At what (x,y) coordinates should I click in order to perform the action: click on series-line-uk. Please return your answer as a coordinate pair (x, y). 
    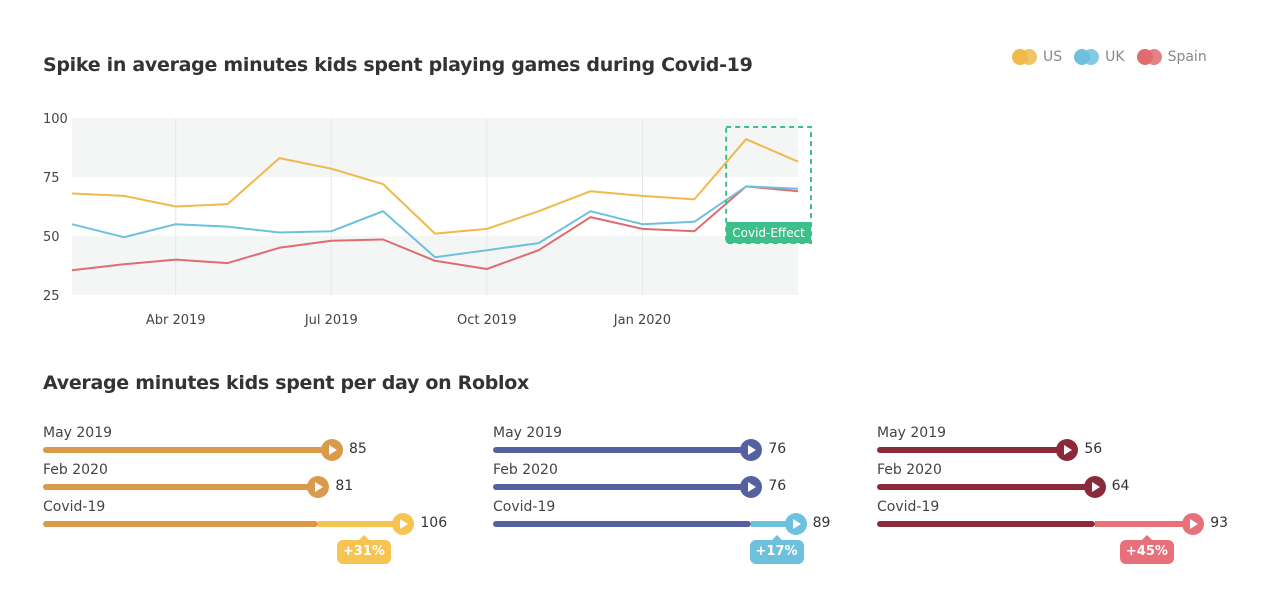
    Looking at the image, I should click on (435, 222).